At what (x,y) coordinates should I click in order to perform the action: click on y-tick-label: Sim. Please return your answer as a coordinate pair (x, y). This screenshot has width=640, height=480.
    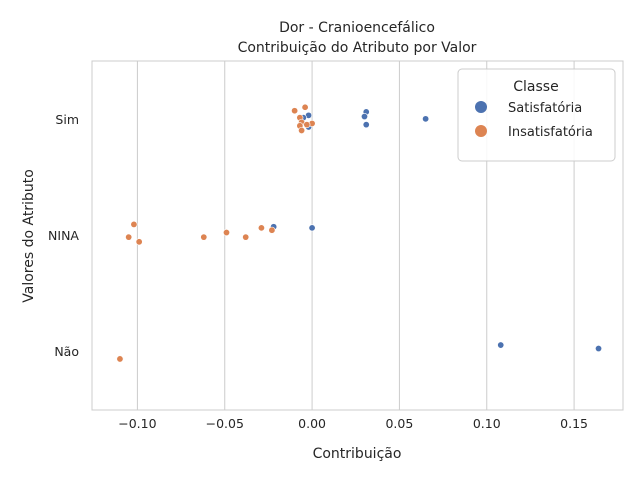
    Looking at the image, I should click on (67, 119).